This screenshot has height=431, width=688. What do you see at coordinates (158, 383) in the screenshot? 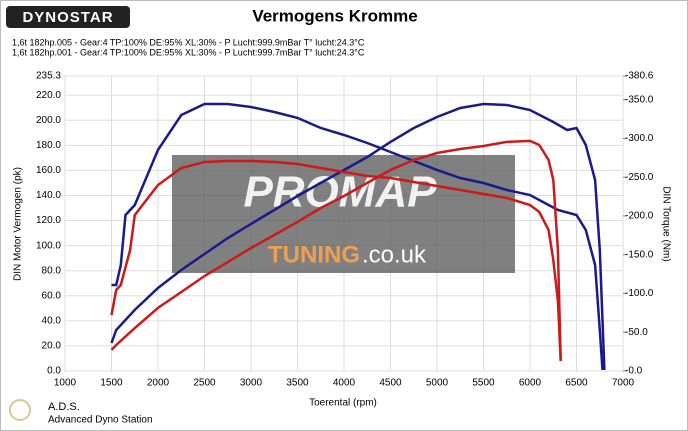
I see `x-tick-label: 2000` at bounding box center [158, 383].